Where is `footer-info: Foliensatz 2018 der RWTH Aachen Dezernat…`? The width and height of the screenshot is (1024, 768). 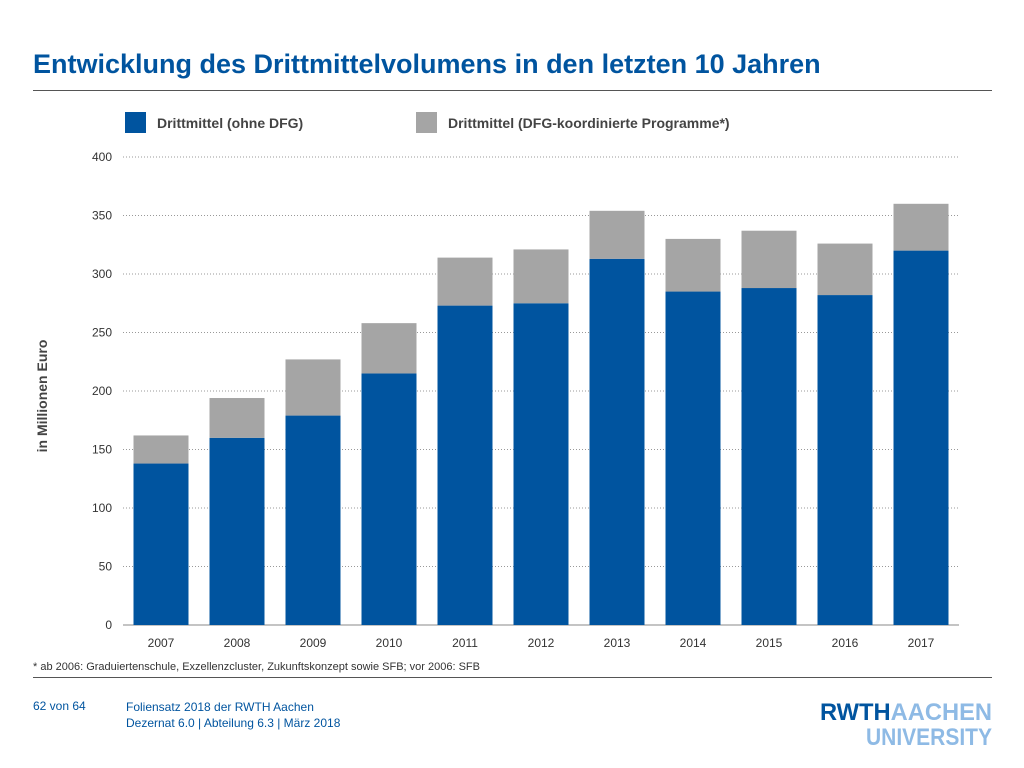
footer-info: Foliensatz 2018 der RWTH Aachen Dezernat… is located at coordinates (233, 715).